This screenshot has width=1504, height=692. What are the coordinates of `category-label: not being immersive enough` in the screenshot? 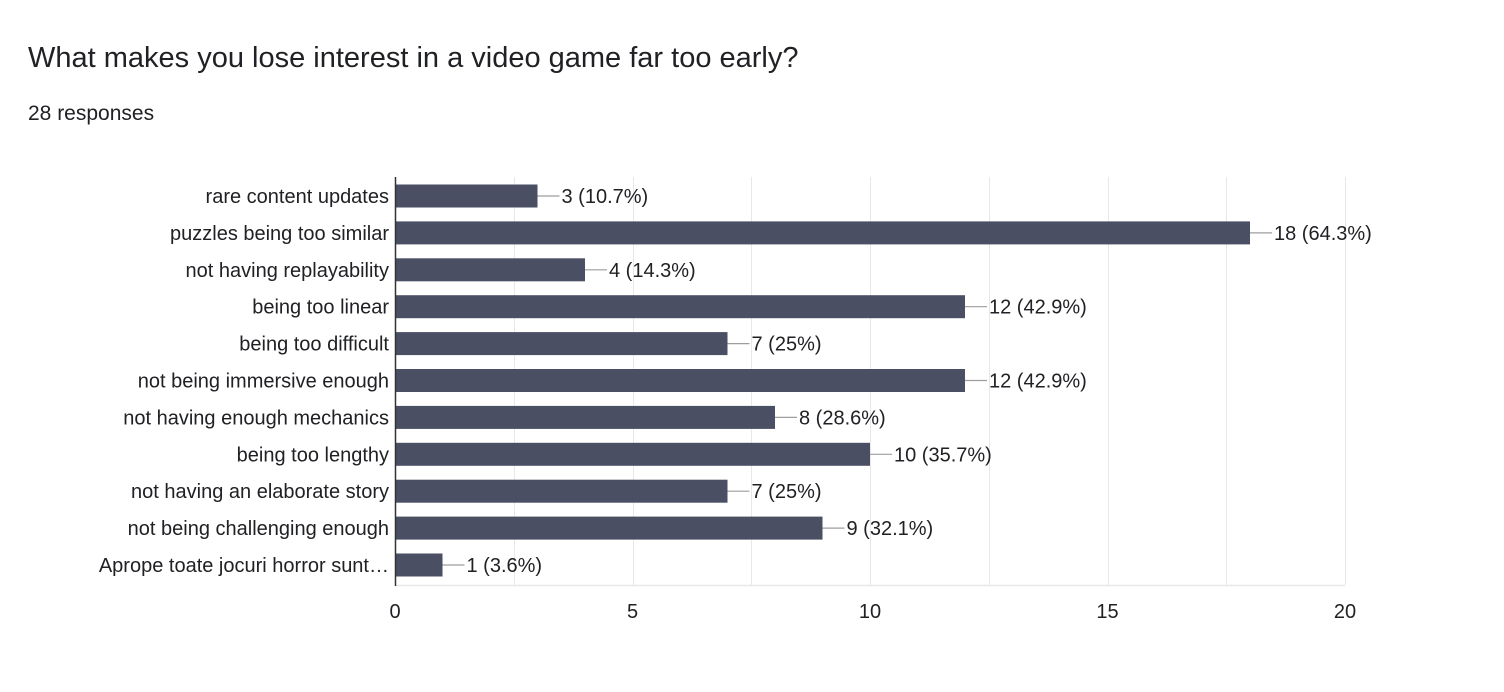 It's located at (263, 382).